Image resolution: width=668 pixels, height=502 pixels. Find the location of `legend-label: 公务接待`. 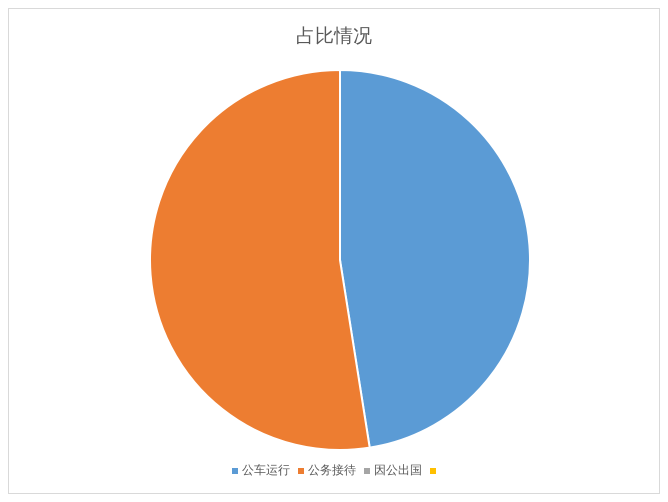

legend-label: 公务接待 is located at coordinates (332, 470).